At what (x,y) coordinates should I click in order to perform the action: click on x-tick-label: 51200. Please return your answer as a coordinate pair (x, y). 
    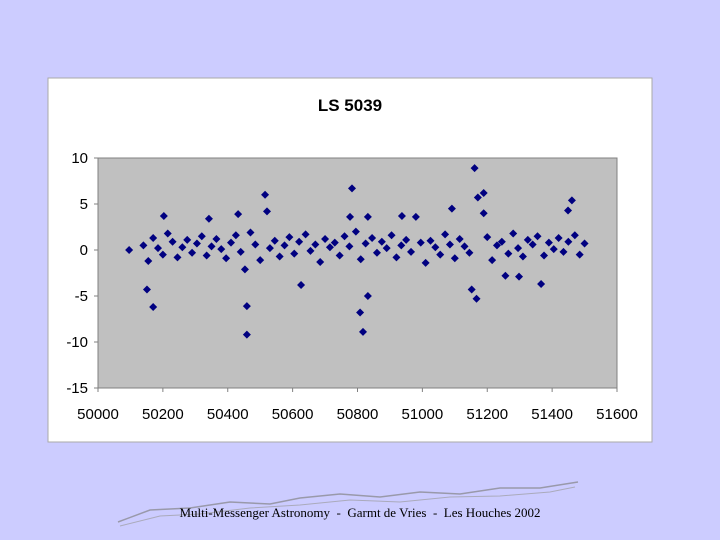
    Looking at the image, I should click on (487, 414).